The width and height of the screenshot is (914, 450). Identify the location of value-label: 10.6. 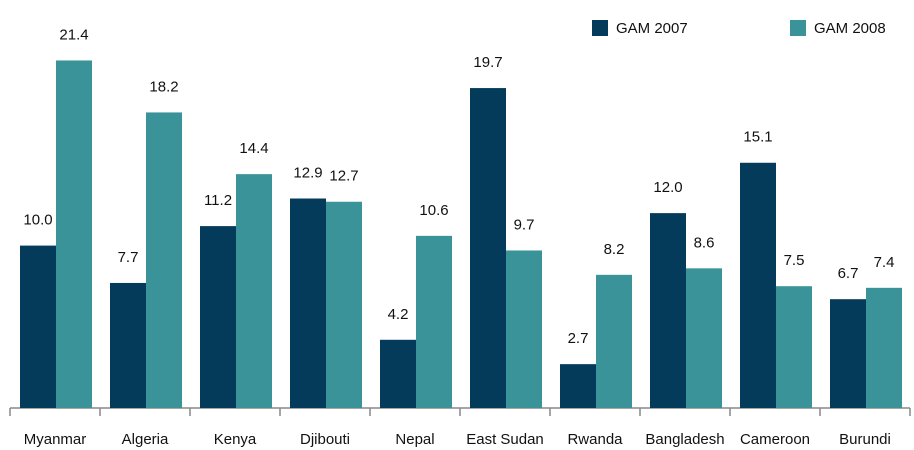
(433, 210).